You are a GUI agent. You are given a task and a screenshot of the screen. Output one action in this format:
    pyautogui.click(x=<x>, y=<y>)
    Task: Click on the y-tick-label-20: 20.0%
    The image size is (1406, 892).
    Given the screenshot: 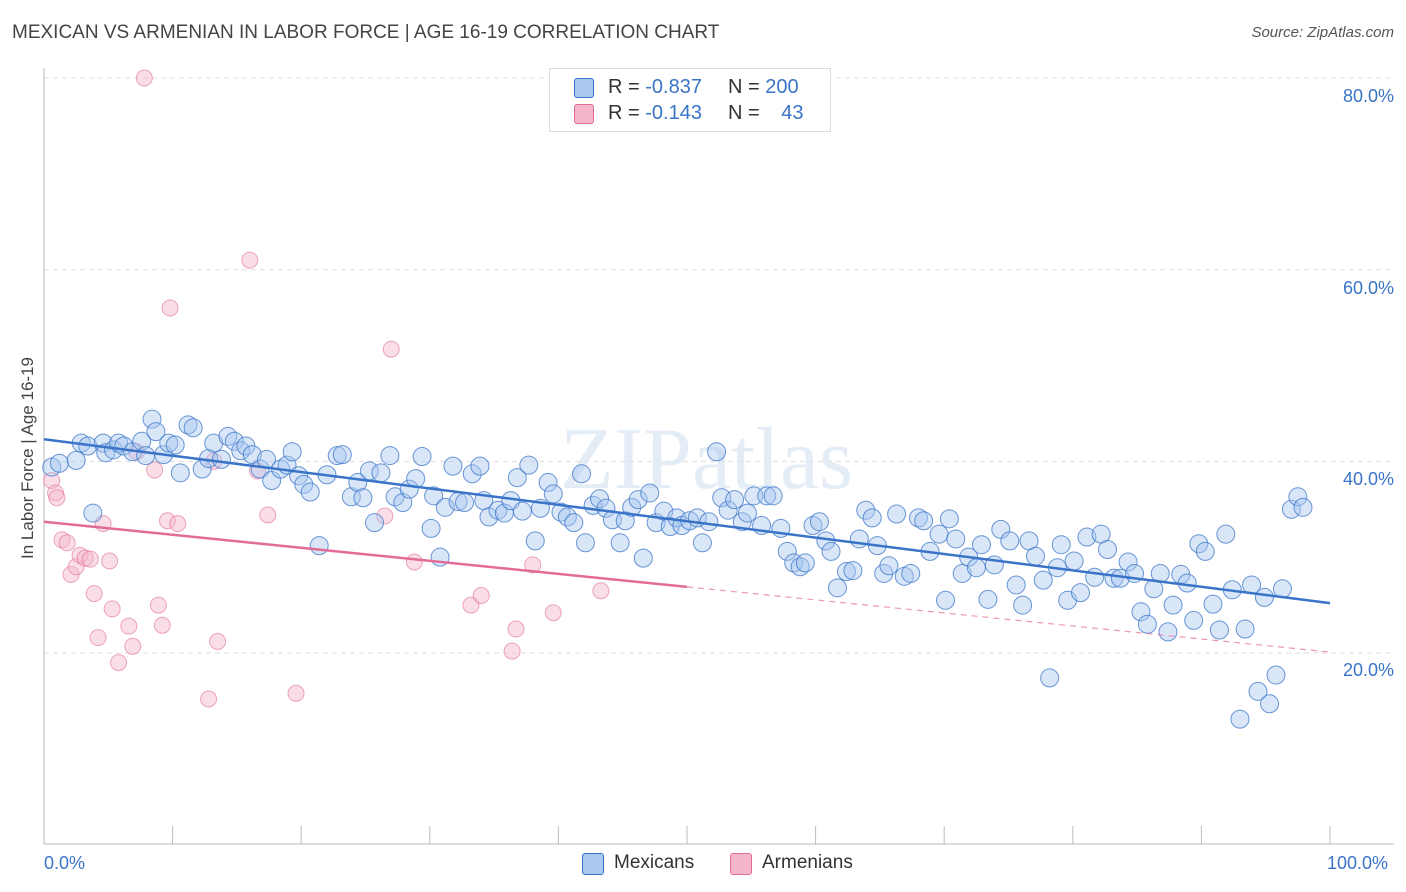 What is the action you would take?
    pyautogui.click(x=1368, y=670)
    